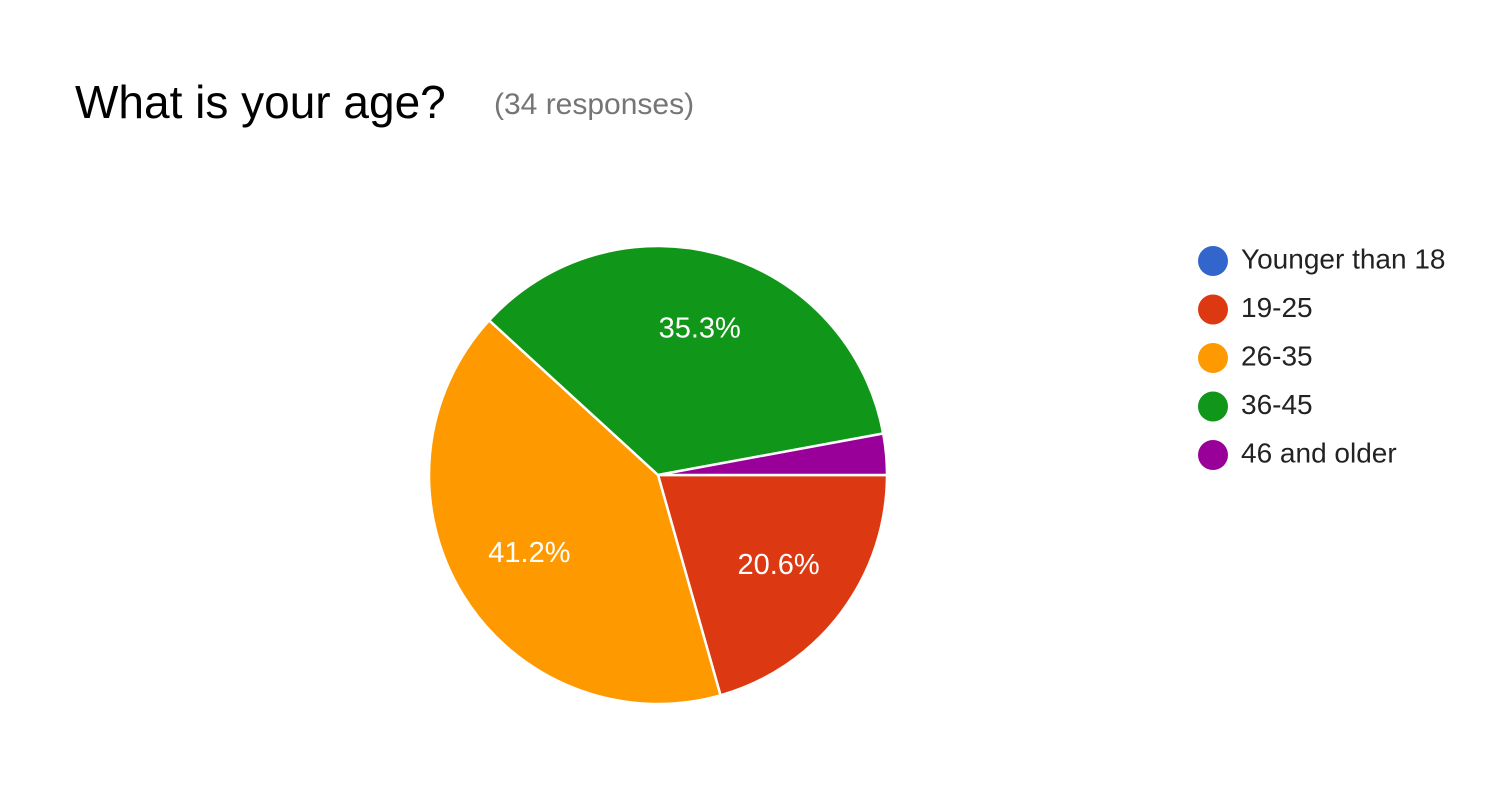 The width and height of the screenshot is (1485, 794). I want to click on legend-label: 36-45, so click(1277, 404).